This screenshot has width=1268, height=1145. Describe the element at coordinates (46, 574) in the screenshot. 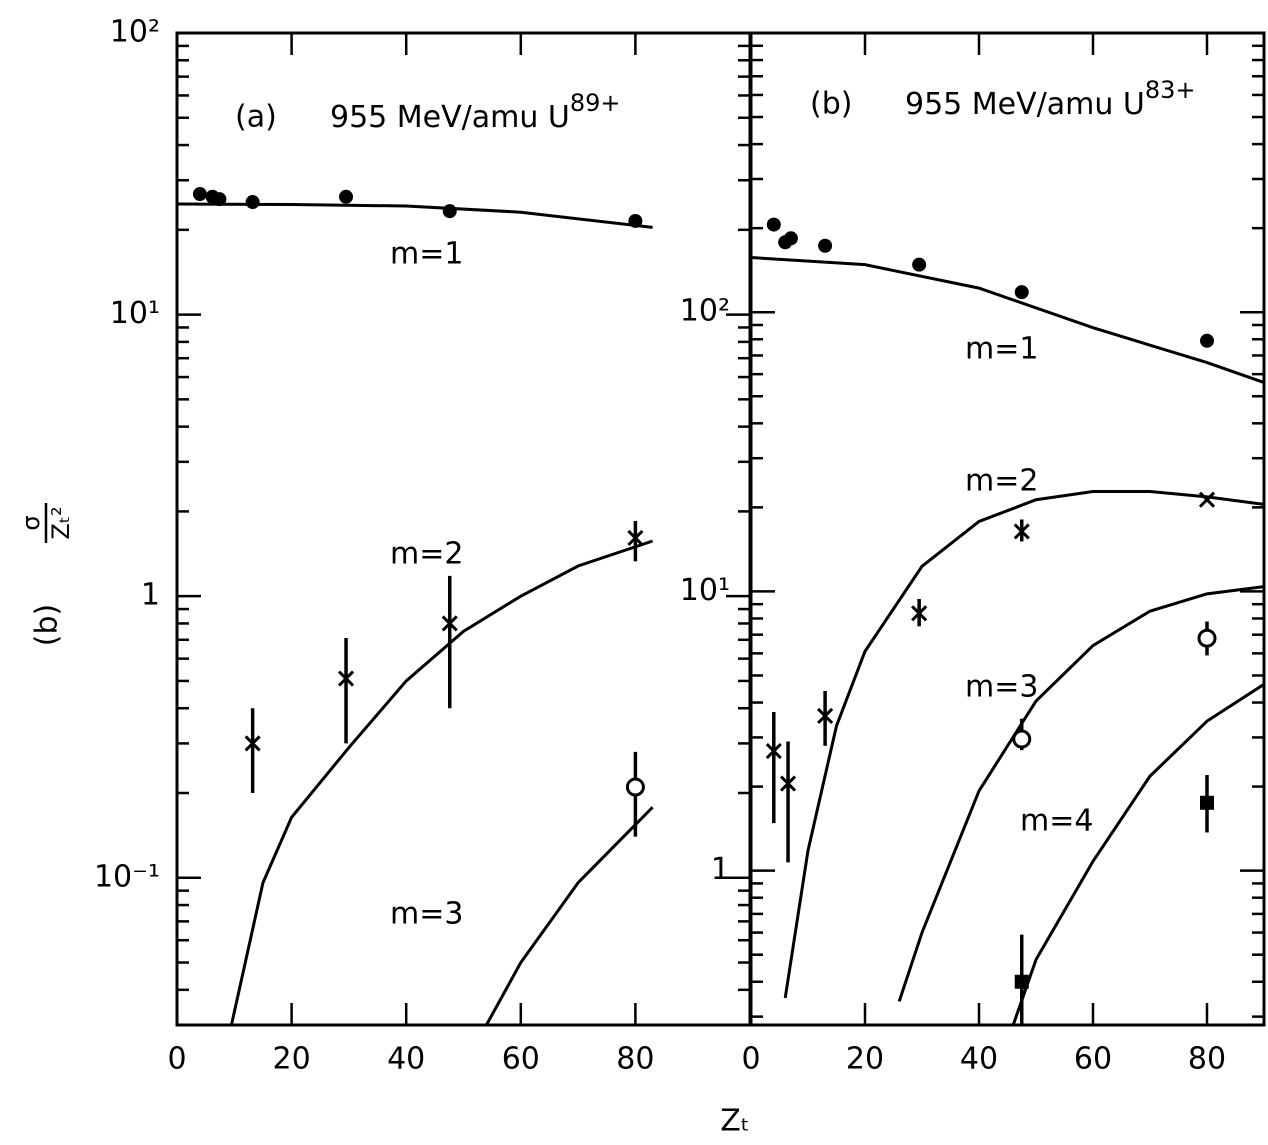

I see `y-axis-label: σ Zₜ² (b)` at that location.